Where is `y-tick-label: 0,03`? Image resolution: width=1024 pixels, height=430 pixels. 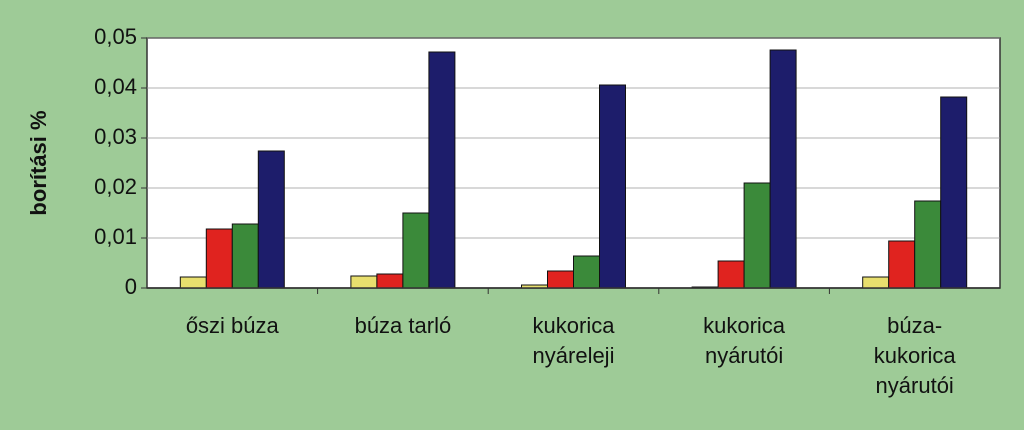
y-tick-label: 0,03 is located at coordinates (115, 136).